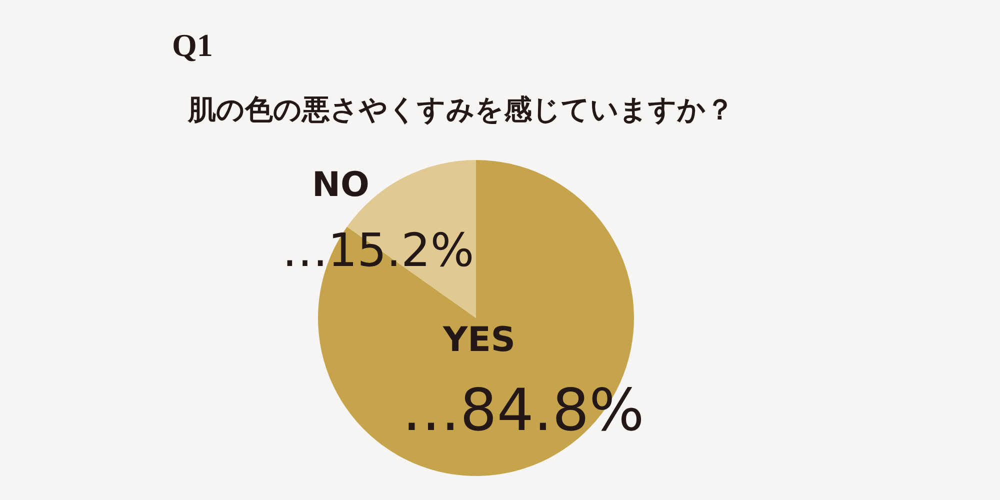 The width and height of the screenshot is (1000, 500). I want to click on data-label: …15.2%, so click(378, 250).